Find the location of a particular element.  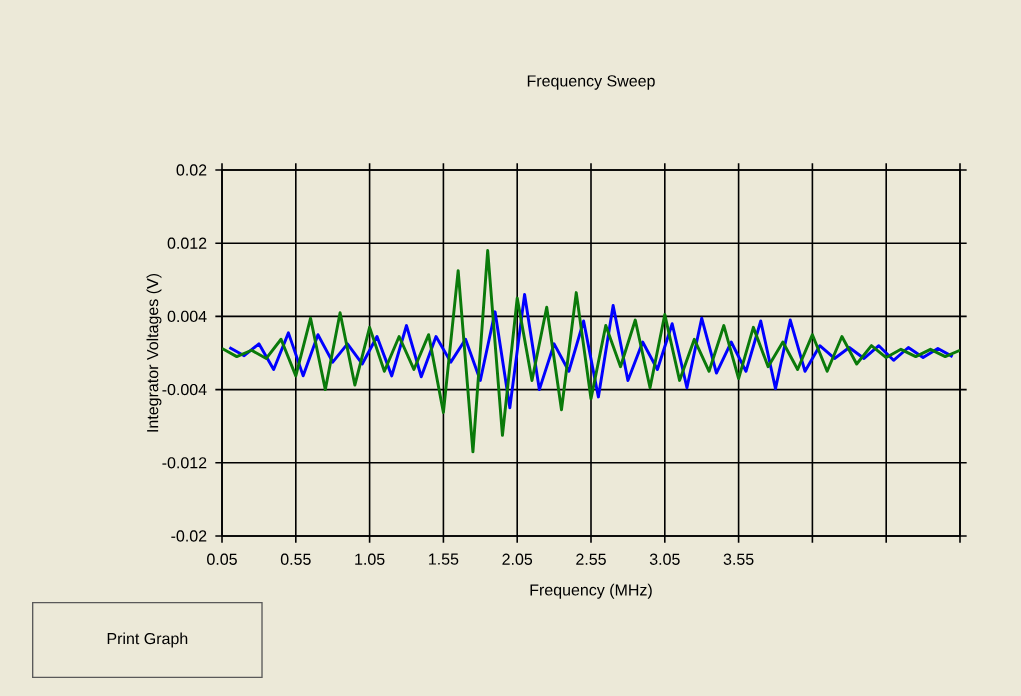

y-tick-label: 0.02 is located at coordinates (191, 170).